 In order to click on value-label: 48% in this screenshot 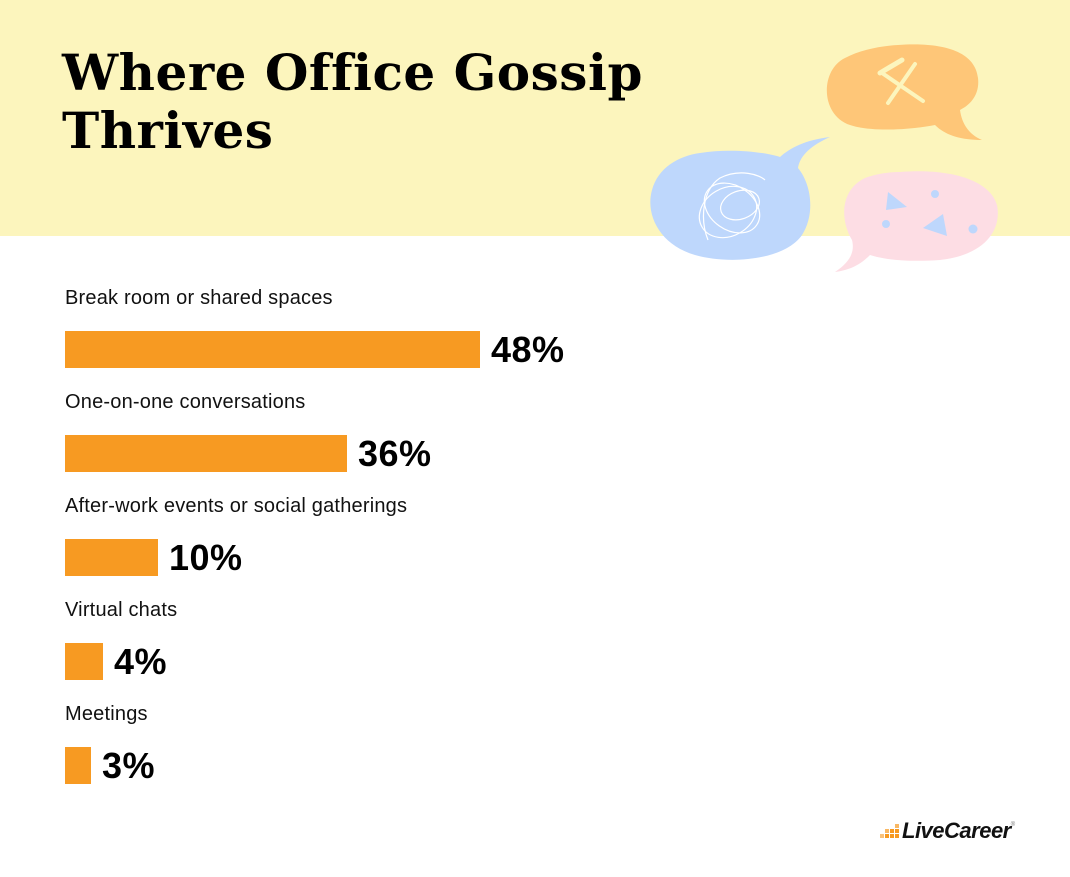, I will do `click(528, 349)`.